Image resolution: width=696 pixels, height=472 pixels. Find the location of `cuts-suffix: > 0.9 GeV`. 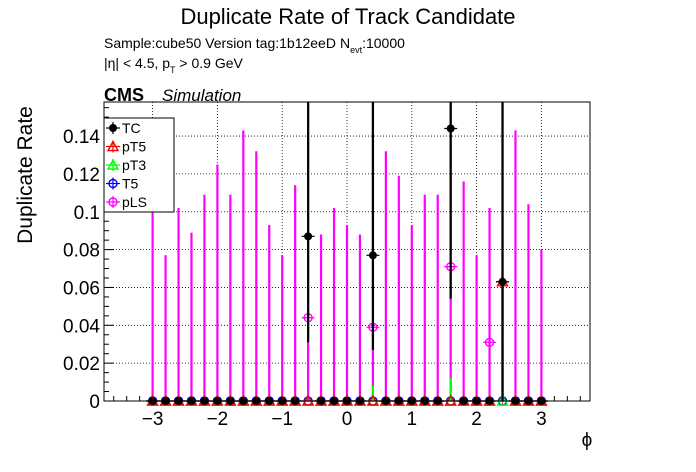

cuts-suffix: > 0.9 GeV is located at coordinates (210, 63).